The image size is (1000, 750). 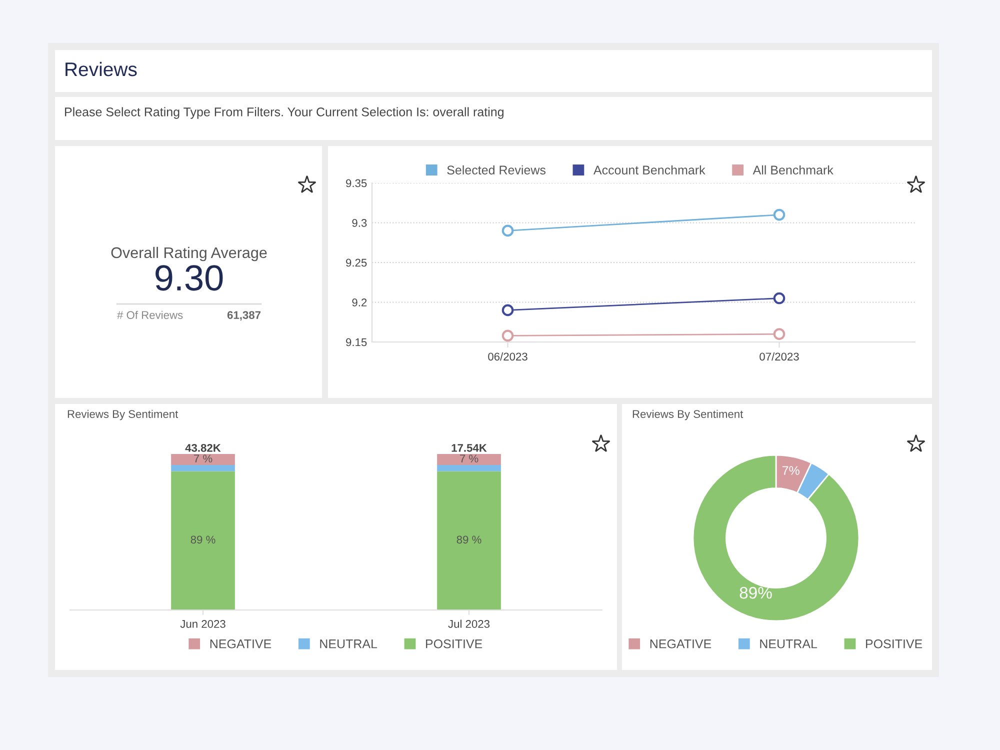 I want to click on x-tick-label: Jul 2023, so click(x=469, y=624).